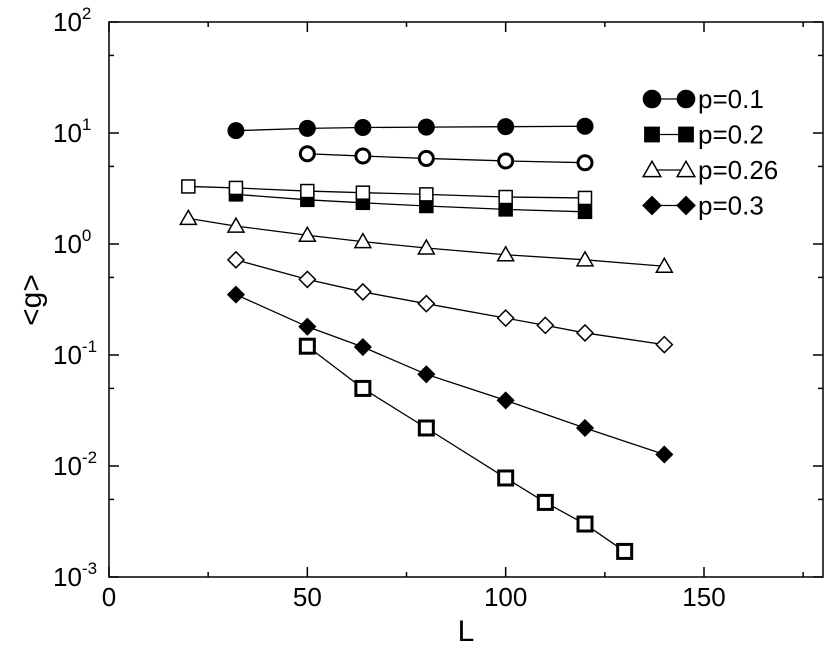 Image resolution: width=830 pixels, height=650 pixels. Describe the element at coordinates (731, 99) in the screenshot. I see `legend-label: p=0.1` at that location.